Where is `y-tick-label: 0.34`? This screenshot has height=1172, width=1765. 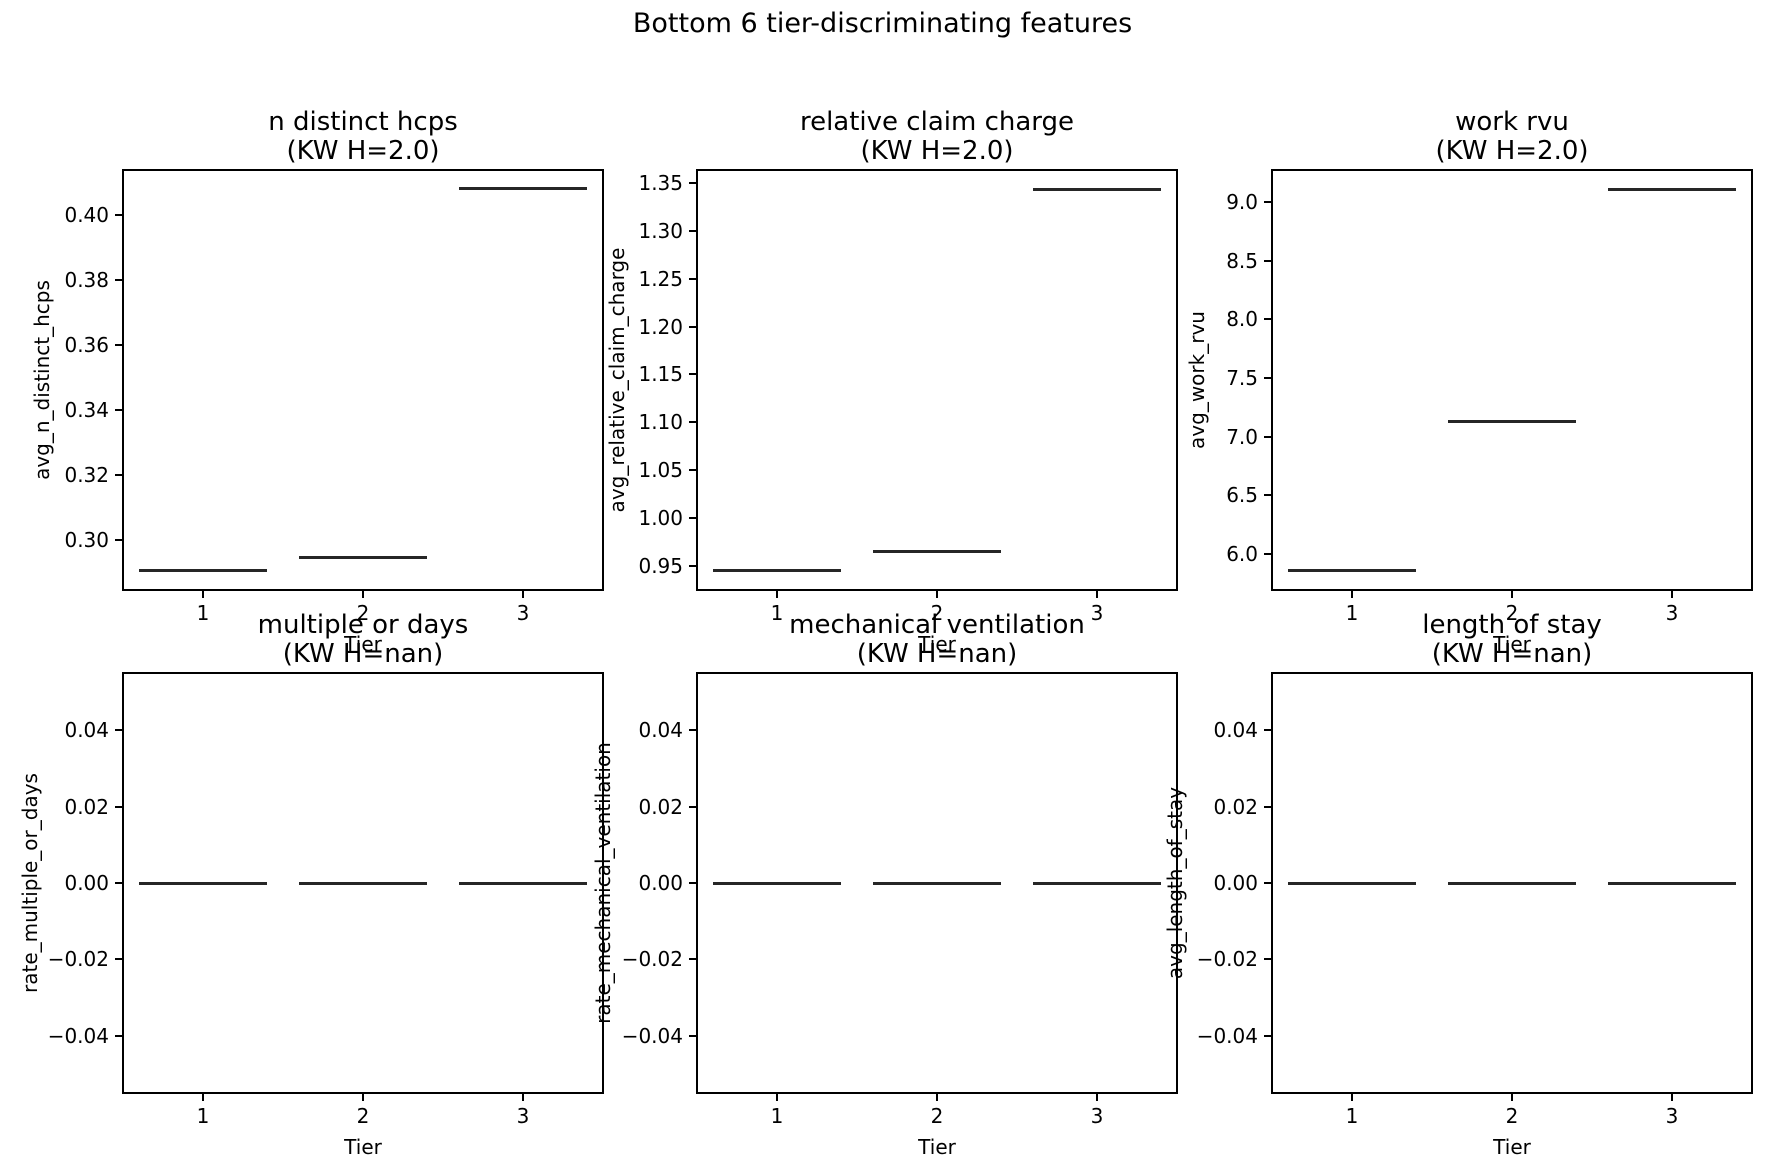 y-tick-label: 0.34 is located at coordinates (86, 410).